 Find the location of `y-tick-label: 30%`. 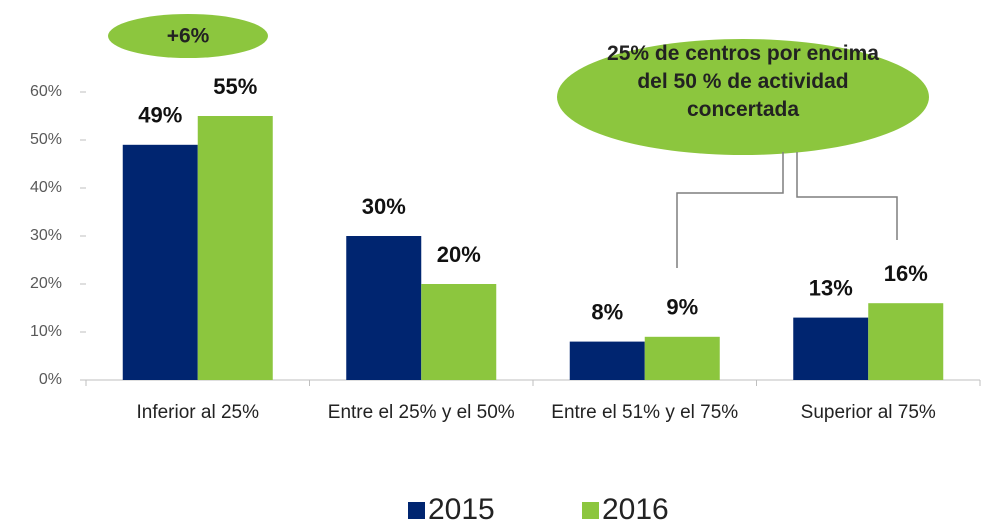

y-tick-label: 30% is located at coordinates (46, 235).